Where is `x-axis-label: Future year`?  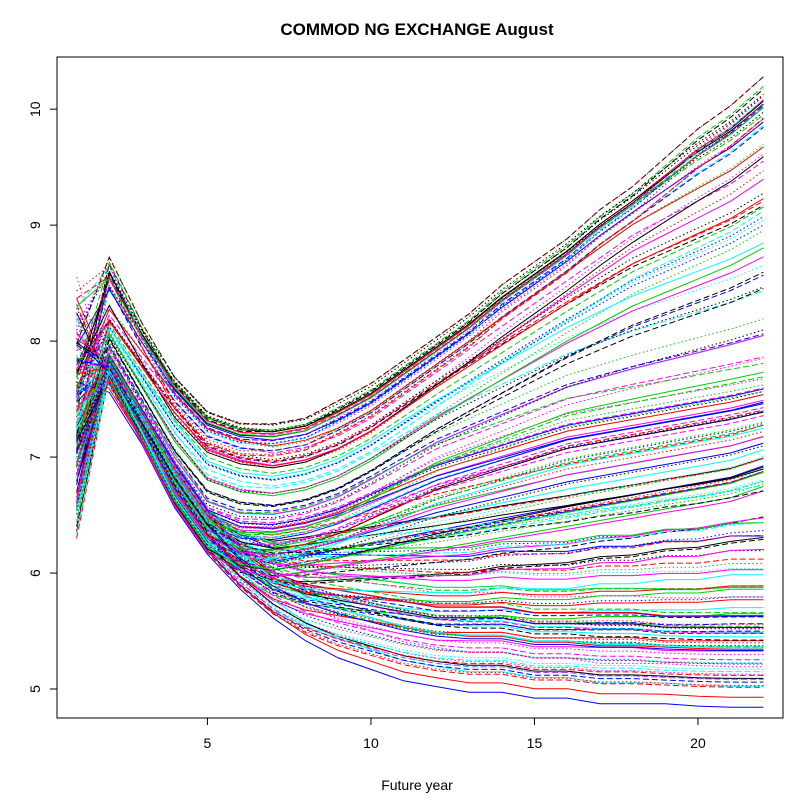 x-axis-label: Future year is located at coordinates (417, 785).